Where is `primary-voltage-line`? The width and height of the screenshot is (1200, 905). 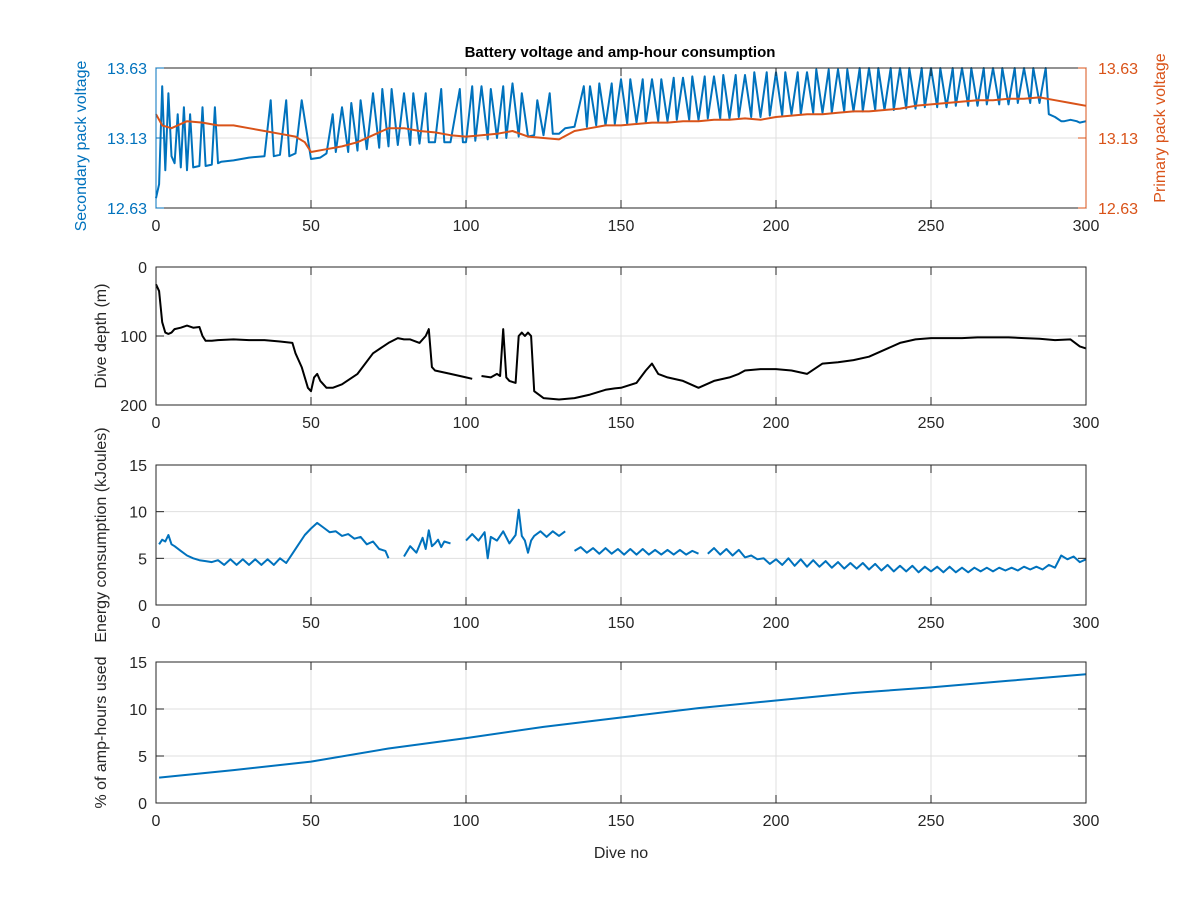
primary-voltage-line is located at coordinates (621, 124).